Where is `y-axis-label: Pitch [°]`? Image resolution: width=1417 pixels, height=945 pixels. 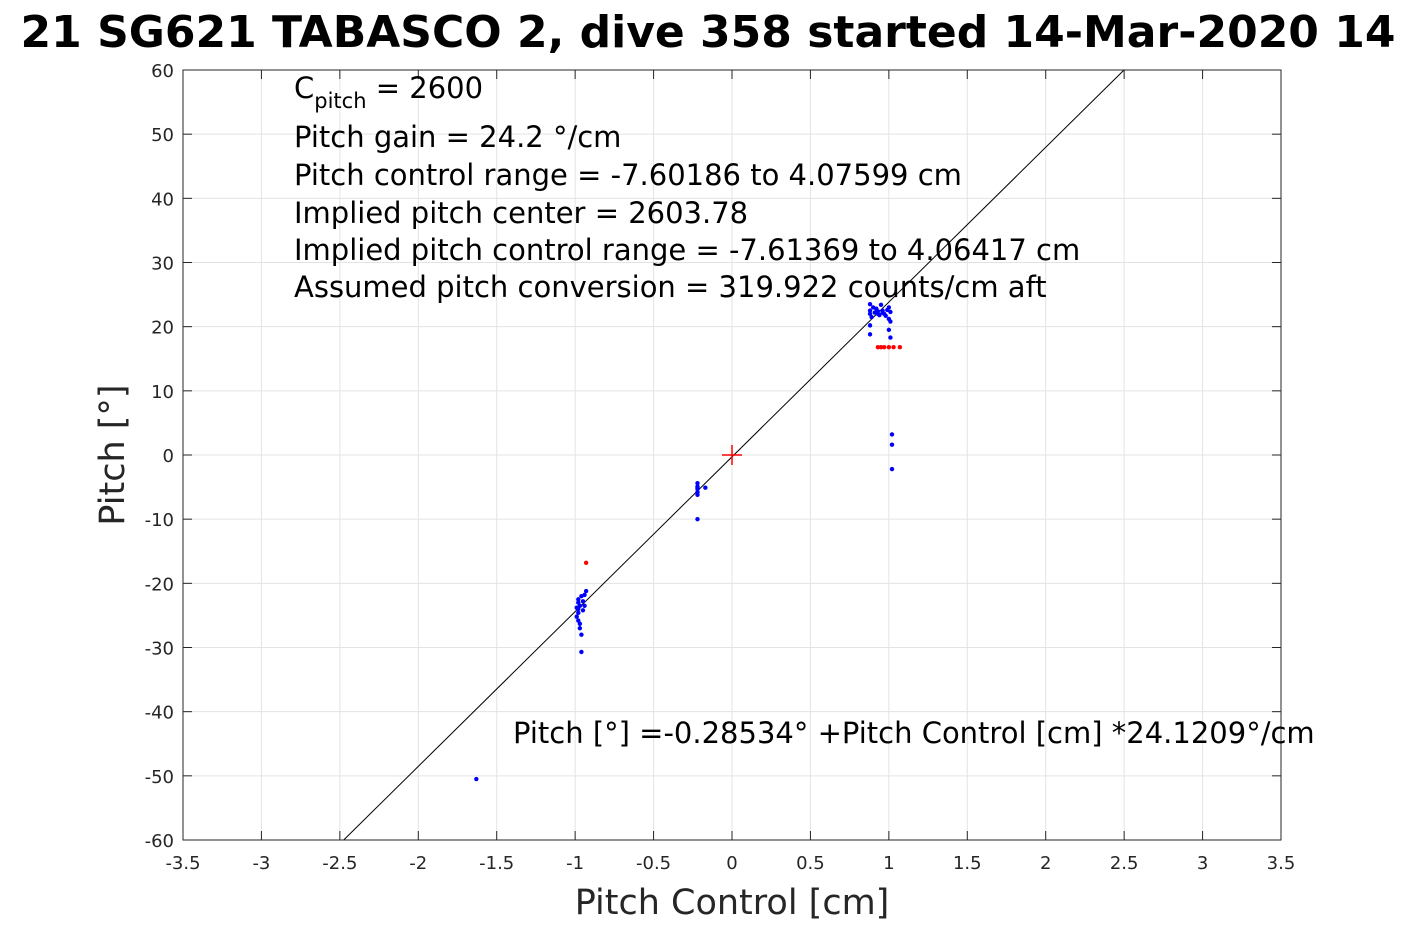 y-axis-label: Pitch [°] is located at coordinates (113, 454).